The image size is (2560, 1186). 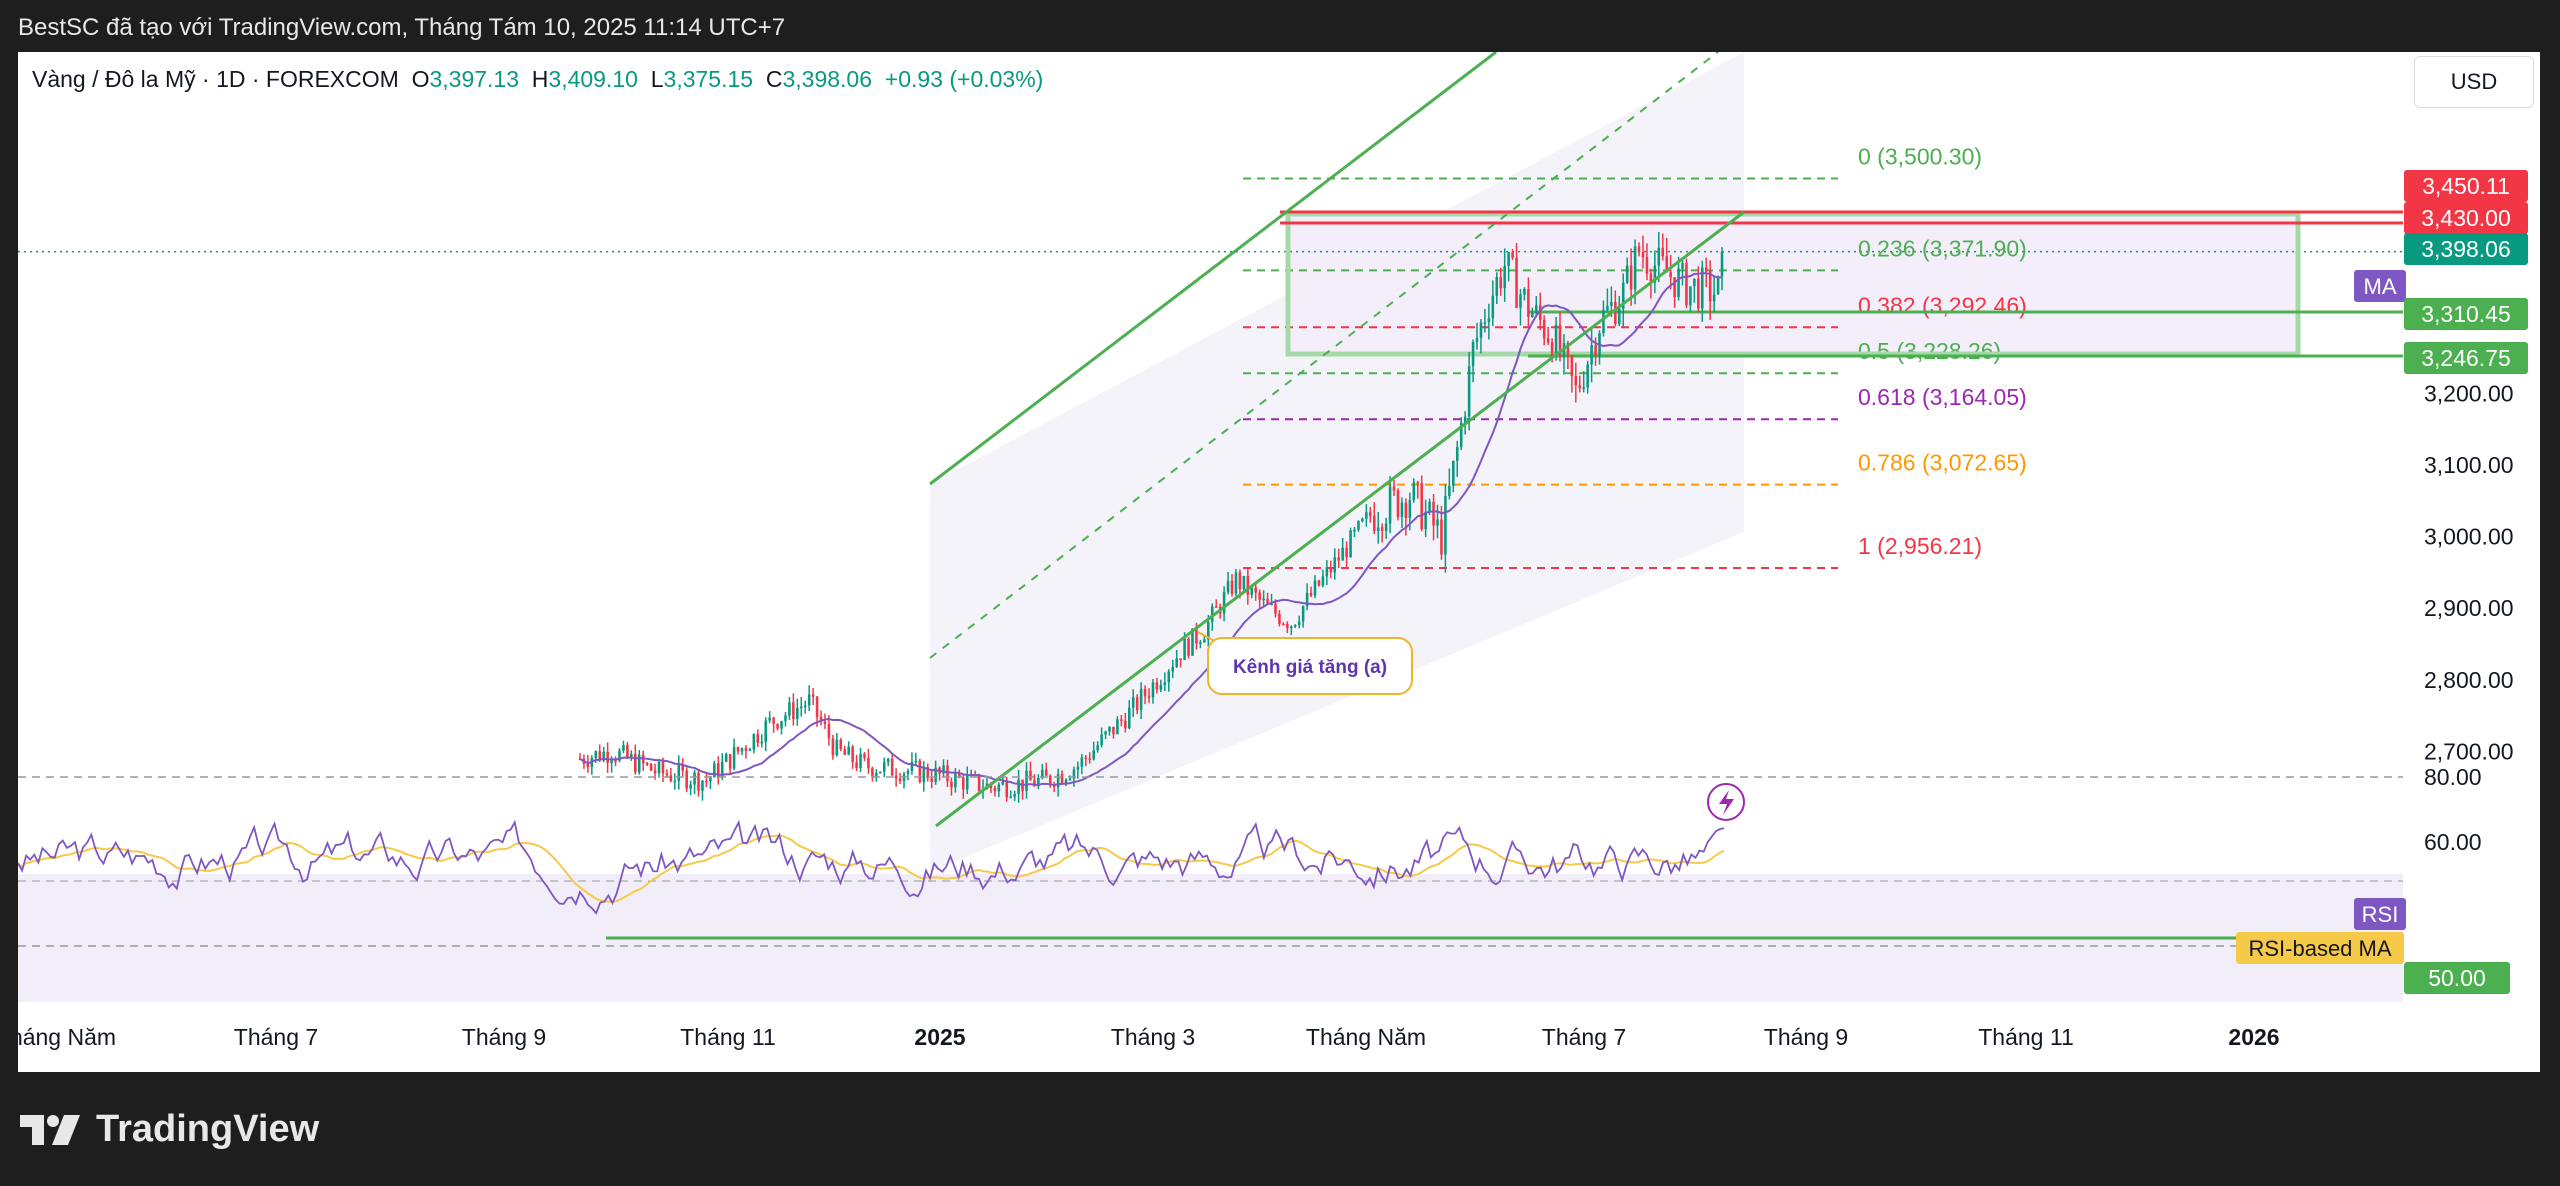 What do you see at coordinates (2466, 186) in the screenshot?
I see `price-tag-label: 3,450.11` at bounding box center [2466, 186].